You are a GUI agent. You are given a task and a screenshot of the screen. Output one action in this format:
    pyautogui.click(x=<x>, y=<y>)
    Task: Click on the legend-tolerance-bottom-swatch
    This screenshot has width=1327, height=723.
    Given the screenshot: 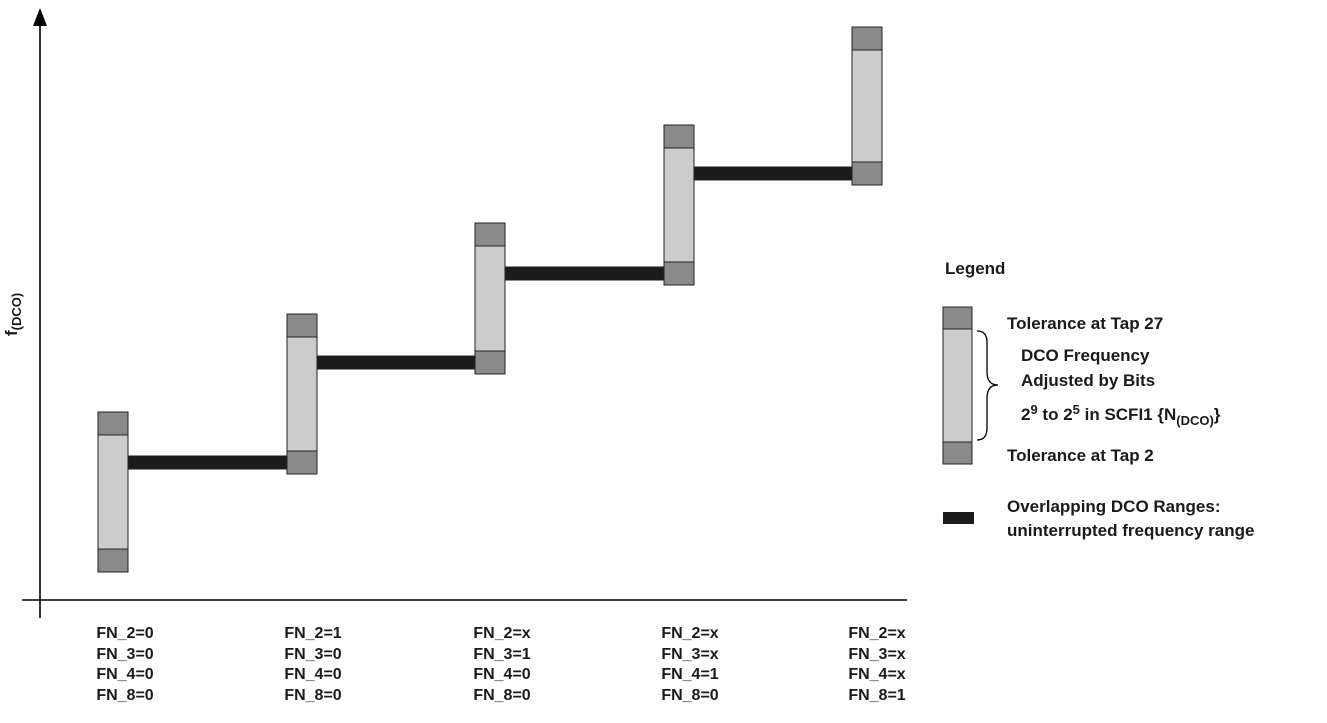 What is the action you would take?
    pyautogui.click(x=957, y=453)
    